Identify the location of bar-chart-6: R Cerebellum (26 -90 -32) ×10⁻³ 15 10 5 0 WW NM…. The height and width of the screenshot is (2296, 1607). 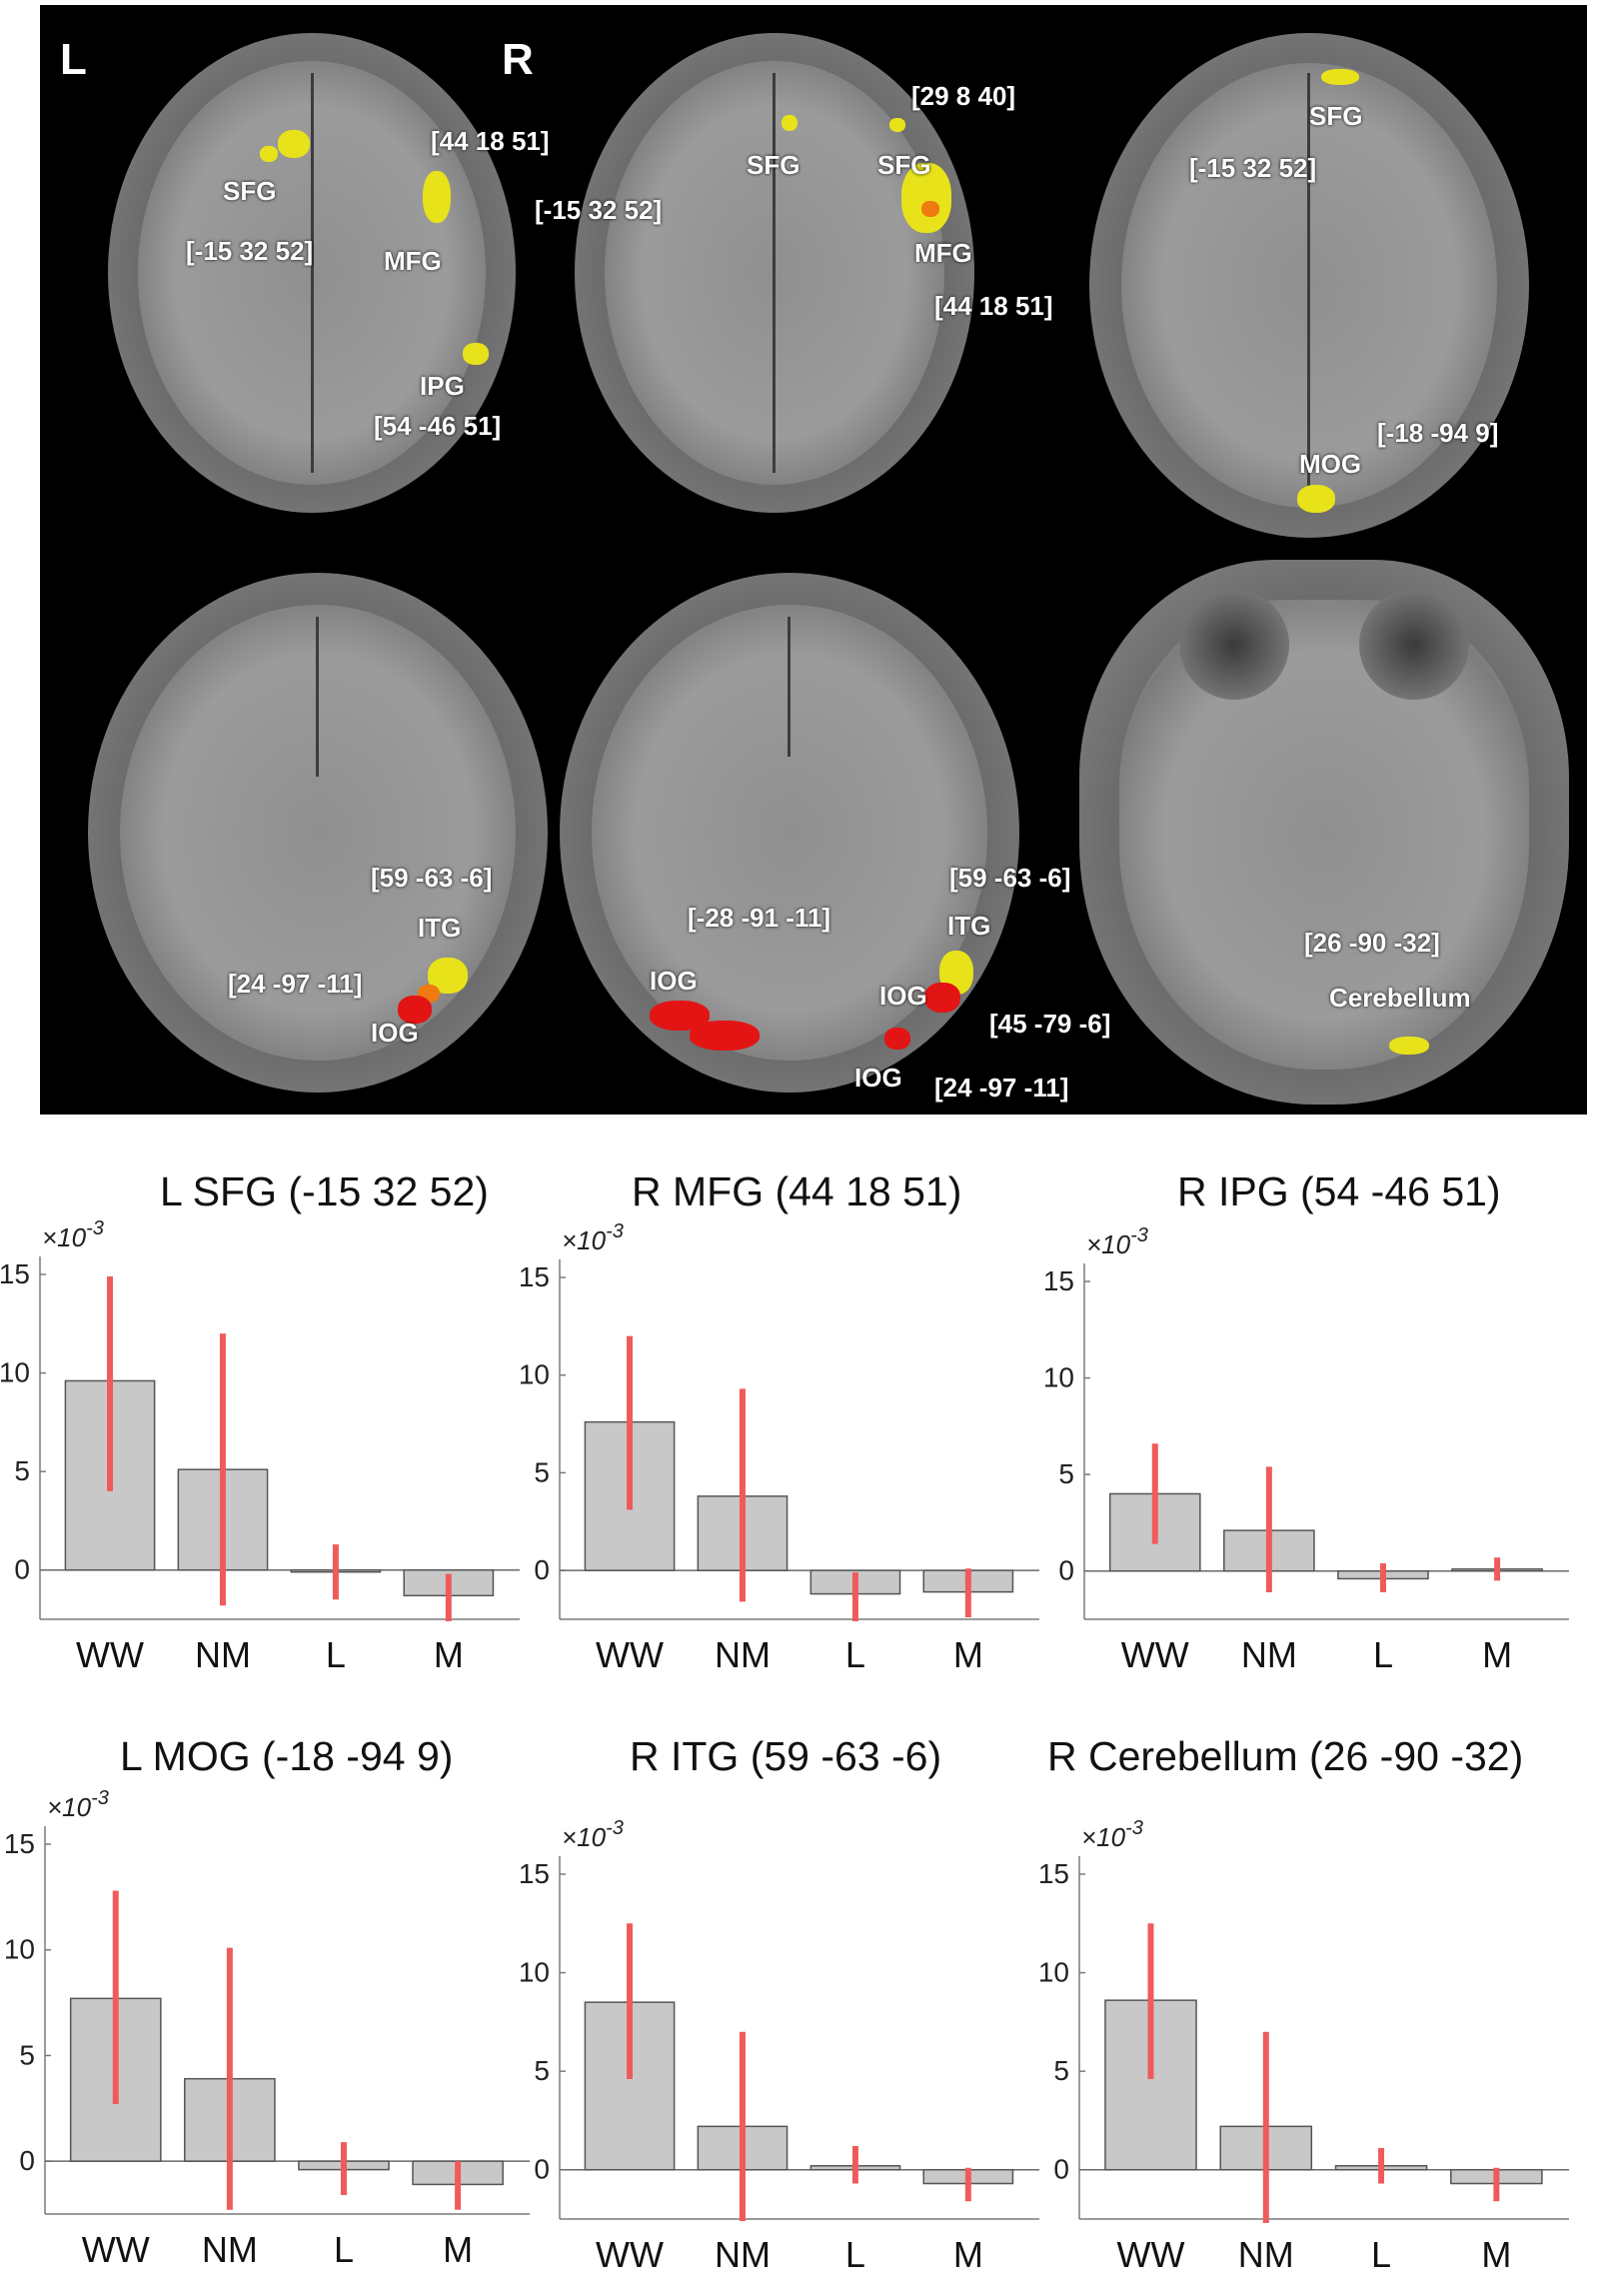
(1303, 2004).